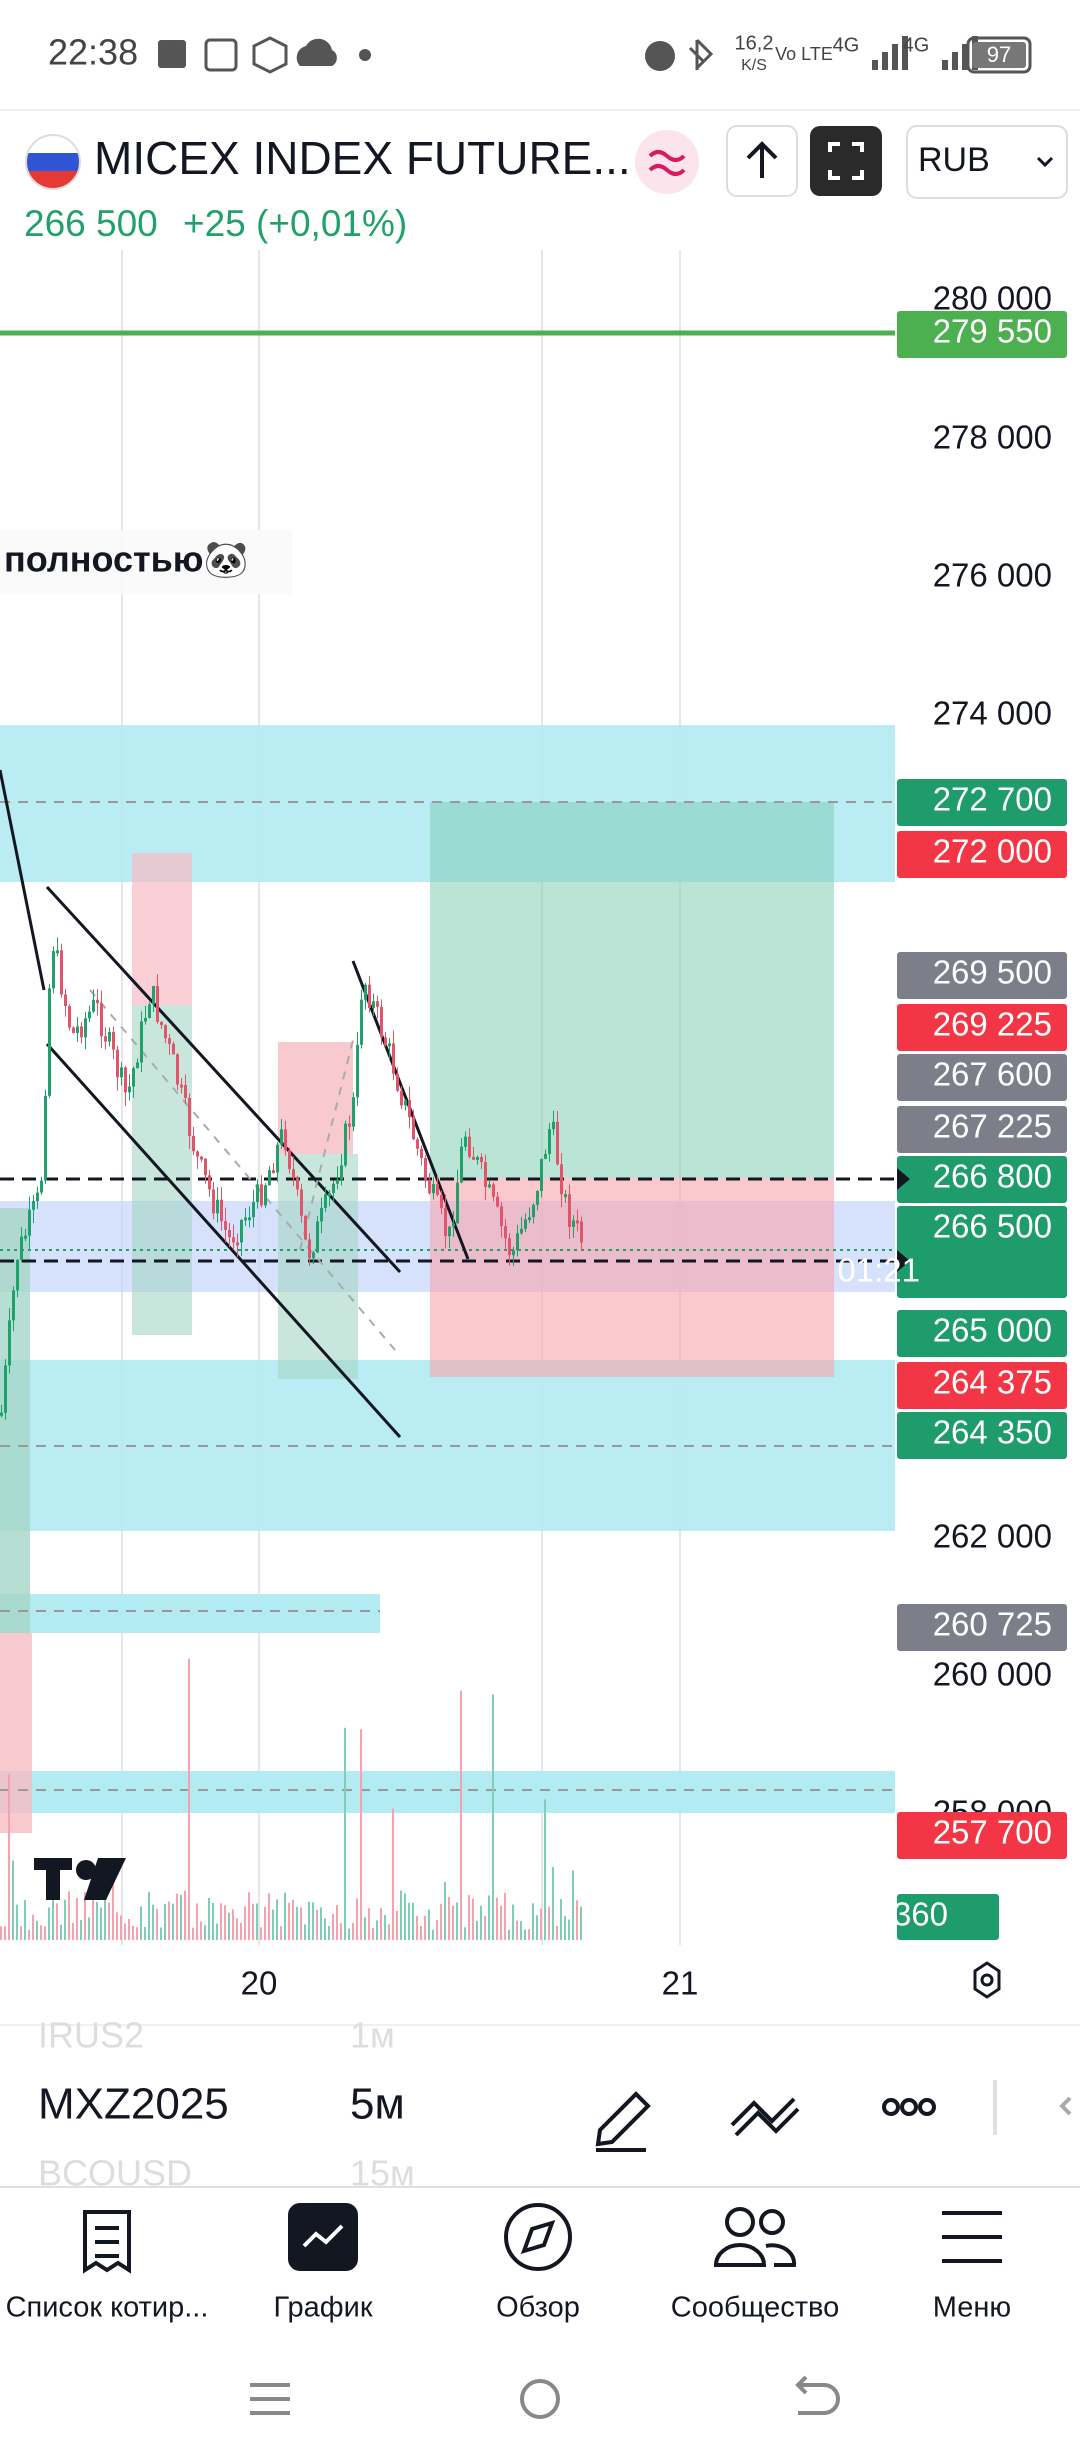 This screenshot has width=1080, height=2460. I want to click on price-change: +25 (+0,01%), so click(295, 223).